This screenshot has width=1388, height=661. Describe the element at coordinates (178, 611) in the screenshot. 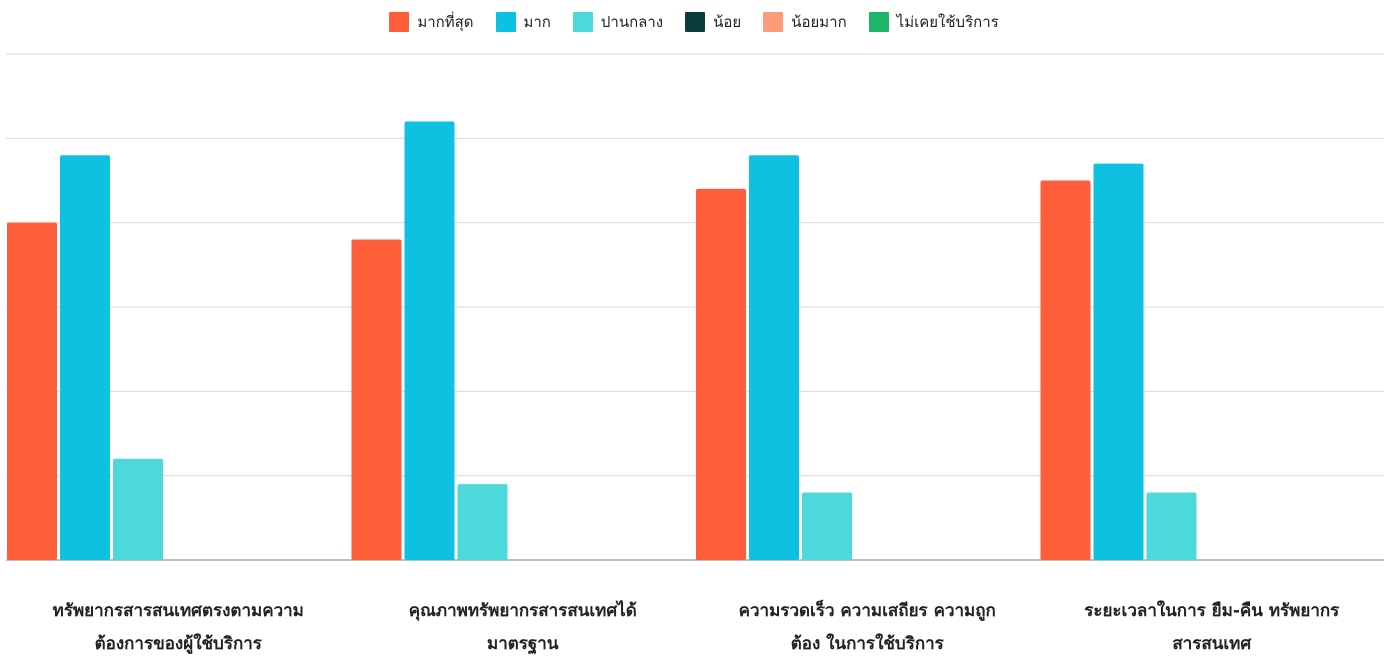

I see `category-label-line: ทรัพยากรสารสนเทศตรงตามความ` at that location.